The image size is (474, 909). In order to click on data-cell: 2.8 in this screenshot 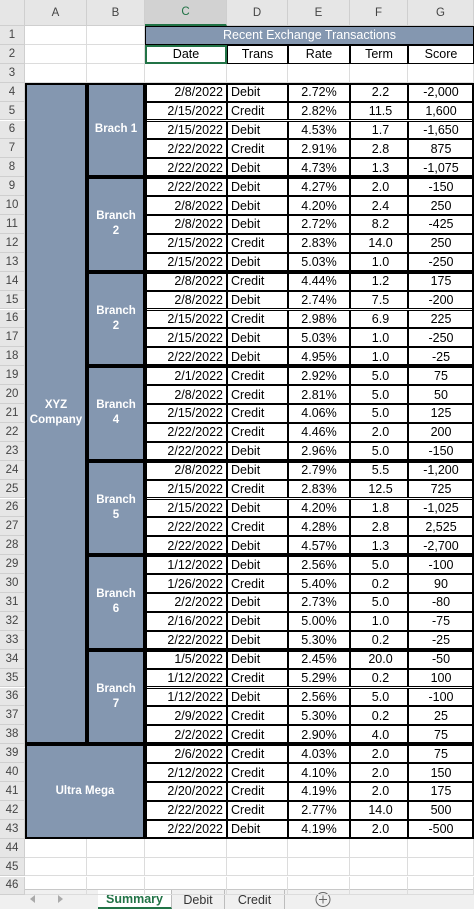, I will do `click(379, 149)`.